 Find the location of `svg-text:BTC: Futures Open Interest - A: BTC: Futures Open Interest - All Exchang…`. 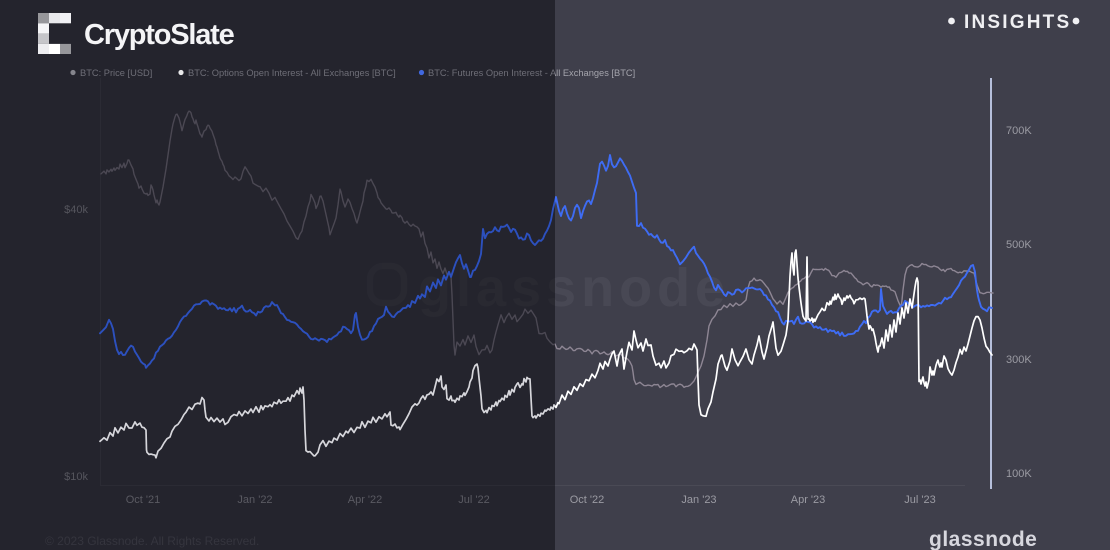

svg-text:BTC: Futures Open Interest - A: BTC: Futures Open Interest - All Exchang… is located at coordinates (531, 73).